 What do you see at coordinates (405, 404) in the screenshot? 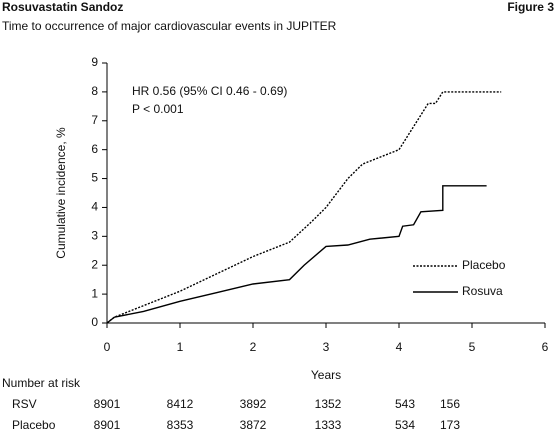
I see `risk-value: 543` at bounding box center [405, 404].